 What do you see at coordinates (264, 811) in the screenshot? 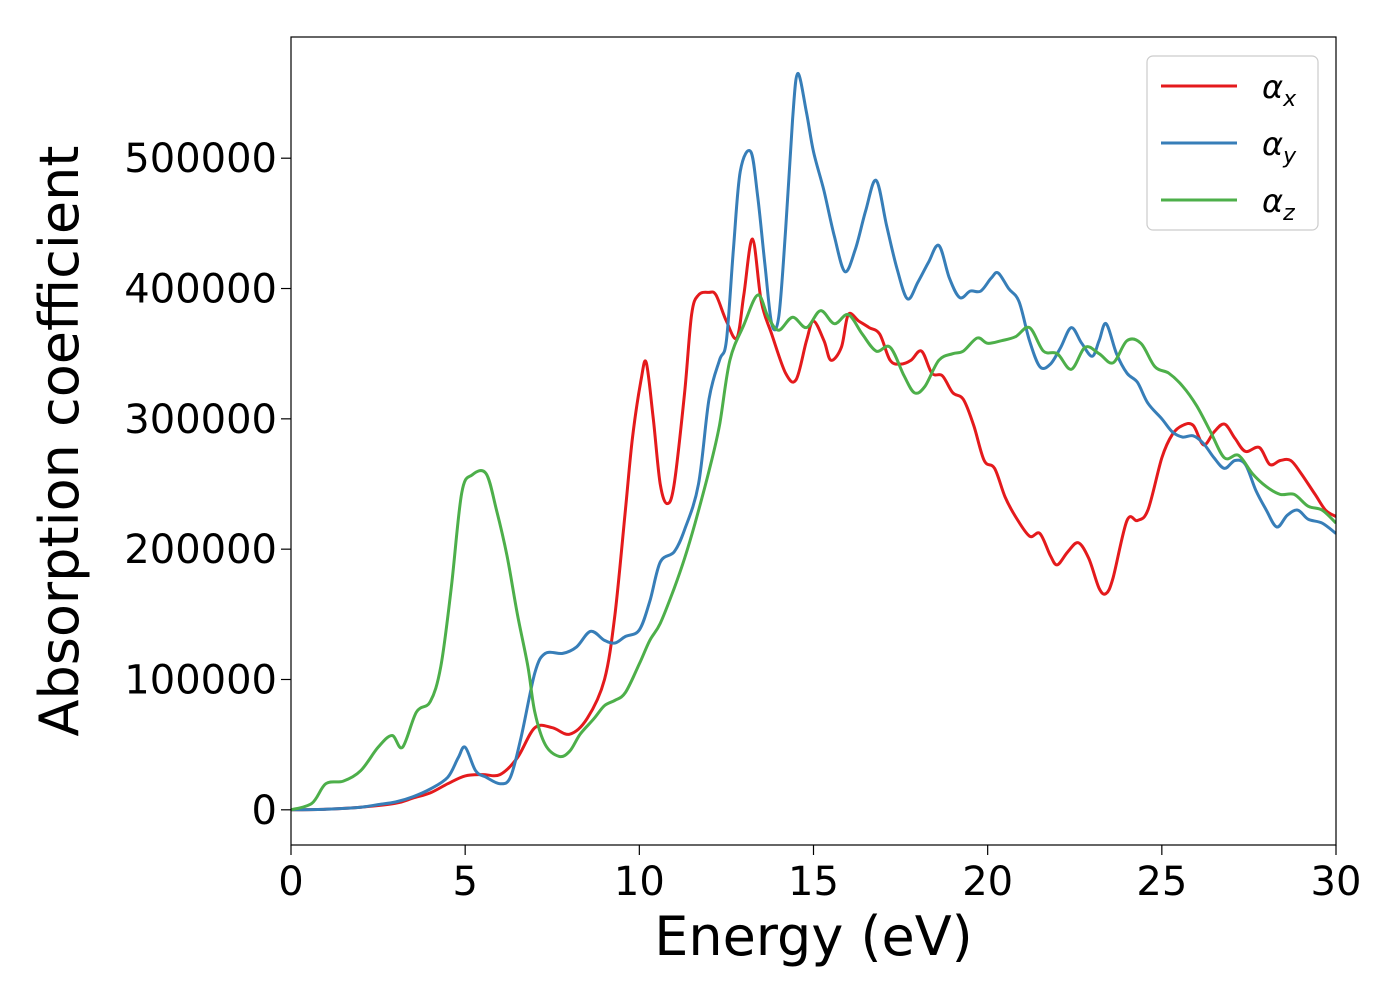
I see `y-tick-label: 0` at bounding box center [264, 811].